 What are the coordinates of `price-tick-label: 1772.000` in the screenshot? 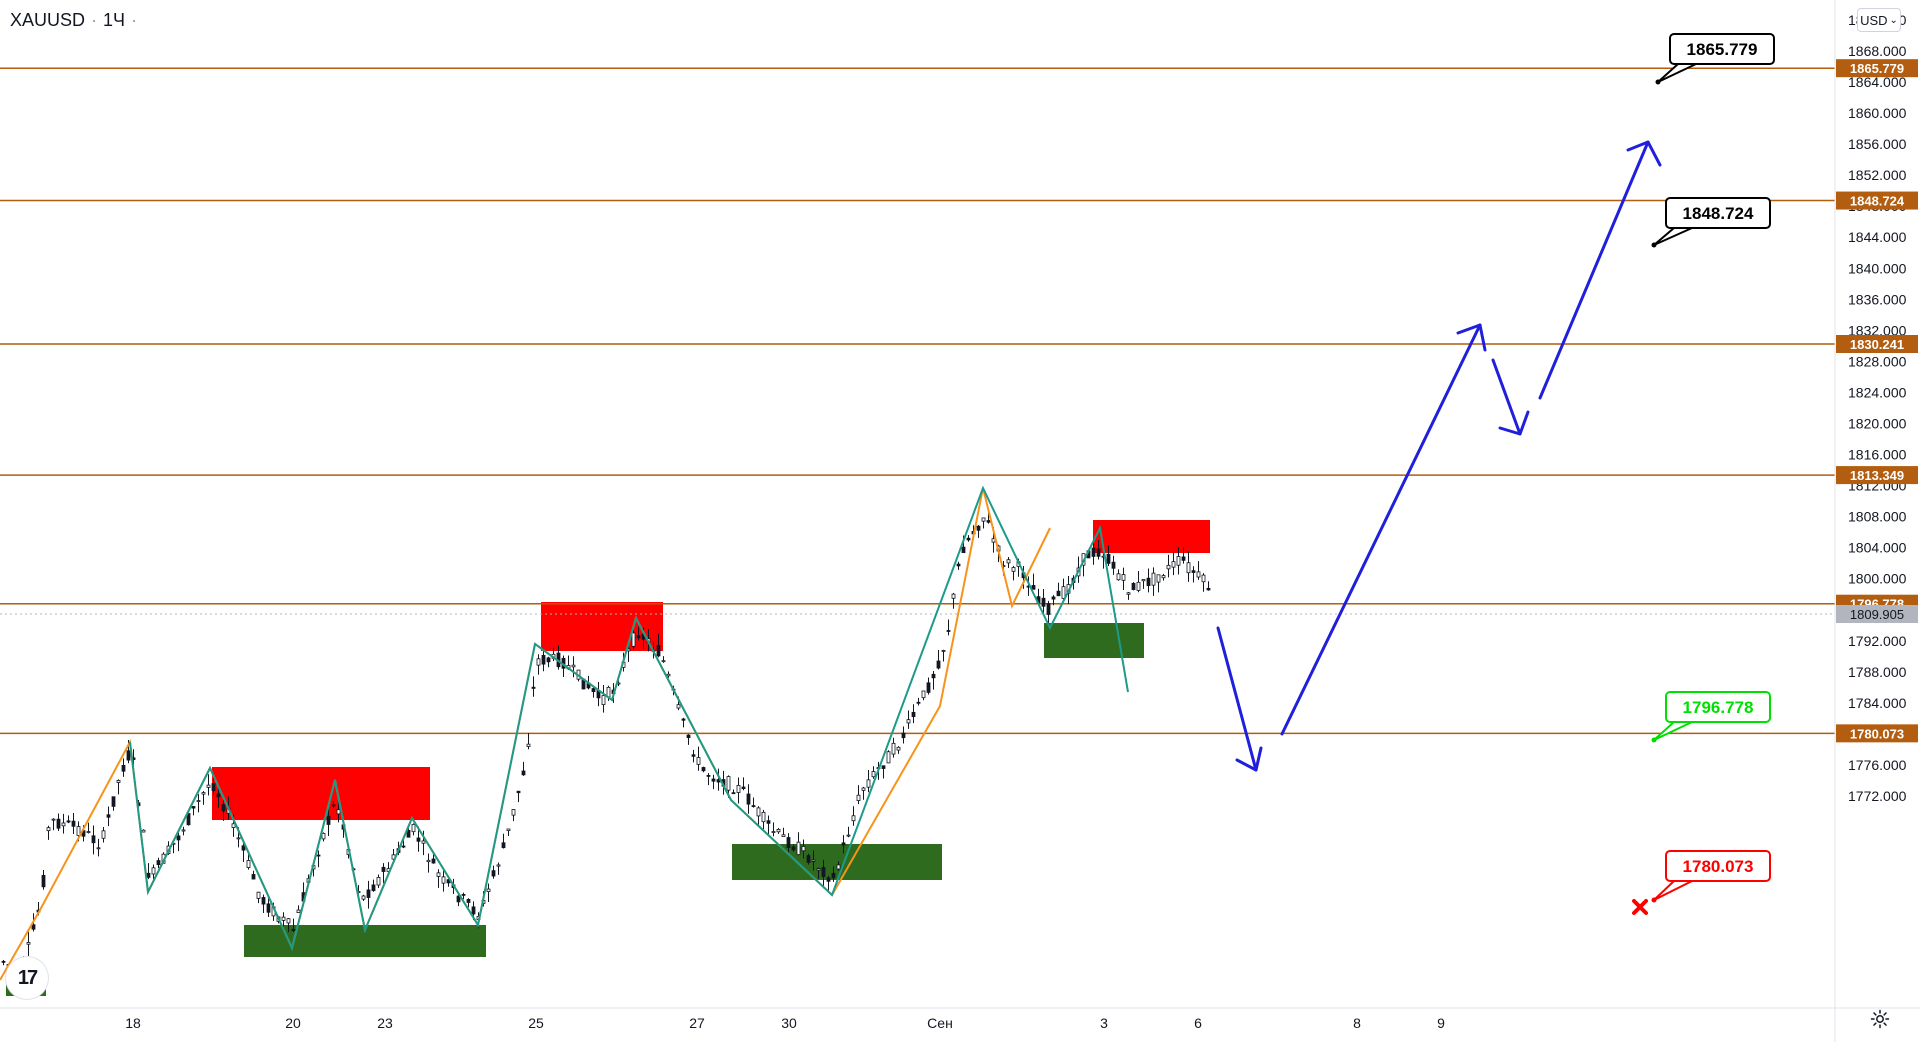 It's located at (1877, 796).